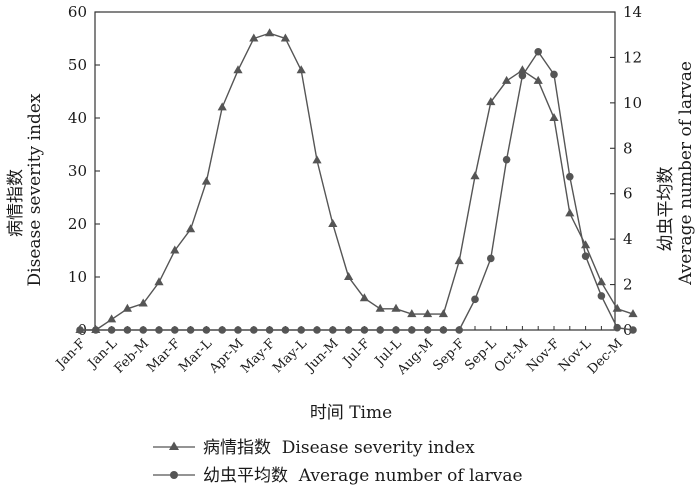 This screenshot has height=488, width=700. What do you see at coordinates (77, 65) in the screenshot?
I see `left-y-tick-label: 50` at bounding box center [77, 65].